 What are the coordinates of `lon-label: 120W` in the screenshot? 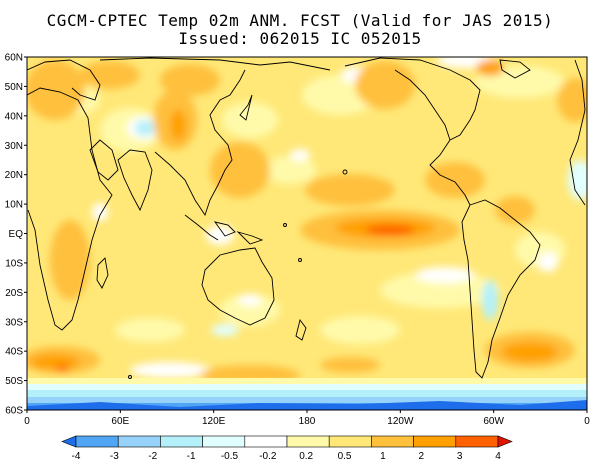 It's located at (400, 421).